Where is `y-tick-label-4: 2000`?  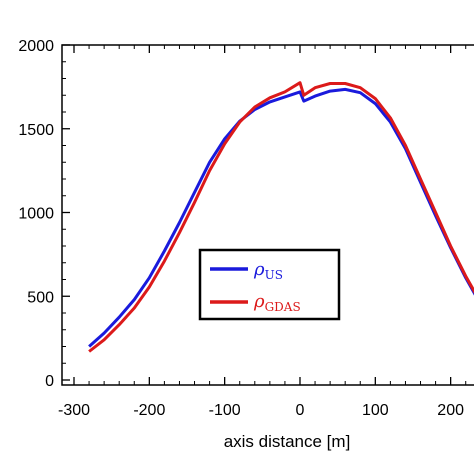 y-tick-label-4: 2000 is located at coordinates (36, 46).